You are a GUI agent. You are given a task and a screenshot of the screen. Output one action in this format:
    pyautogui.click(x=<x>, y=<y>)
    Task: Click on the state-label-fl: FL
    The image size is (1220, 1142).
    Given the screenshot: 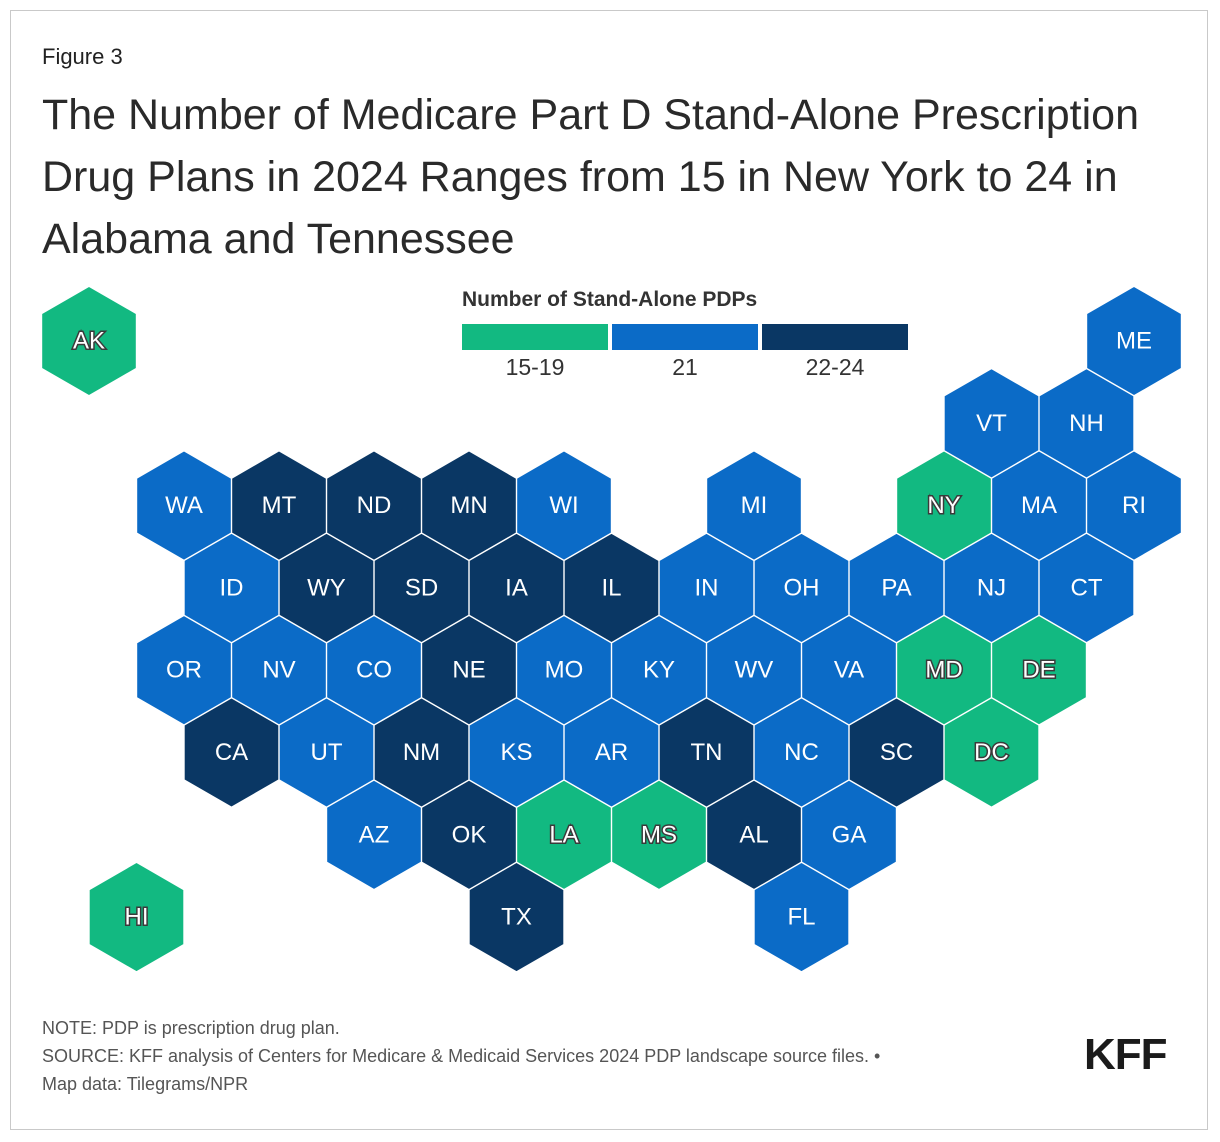 What is the action you would take?
    pyautogui.click(x=801, y=917)
    